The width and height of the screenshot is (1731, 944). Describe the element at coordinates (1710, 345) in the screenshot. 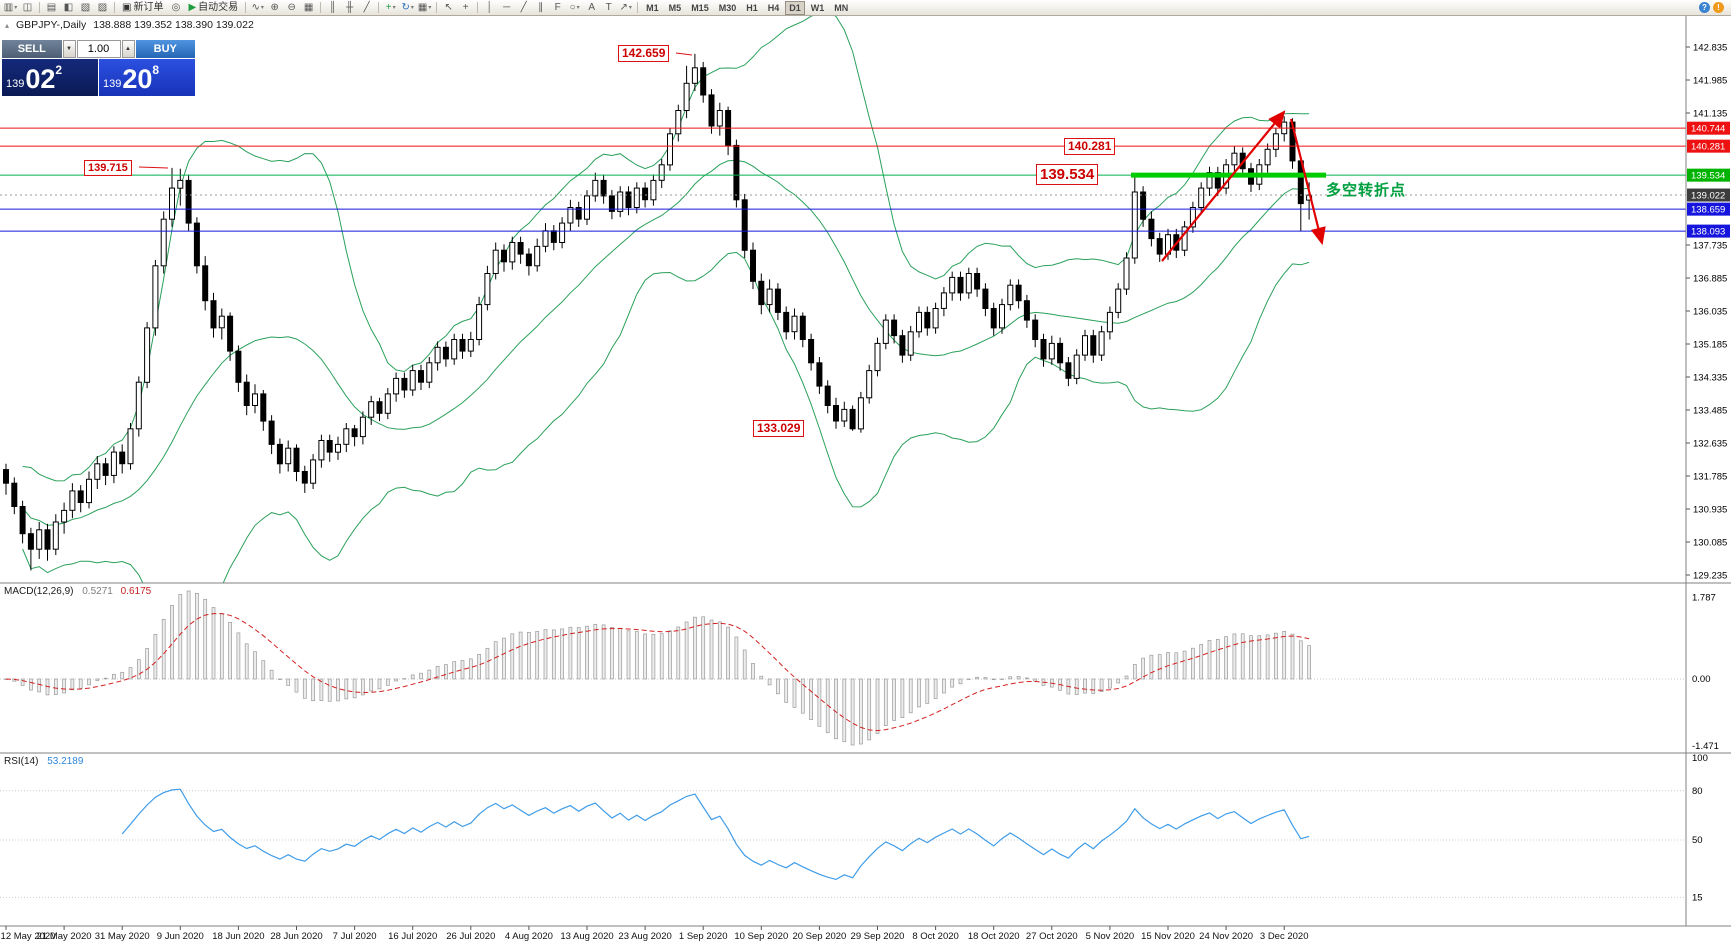

I see `svg-text: 135.185` at that location.